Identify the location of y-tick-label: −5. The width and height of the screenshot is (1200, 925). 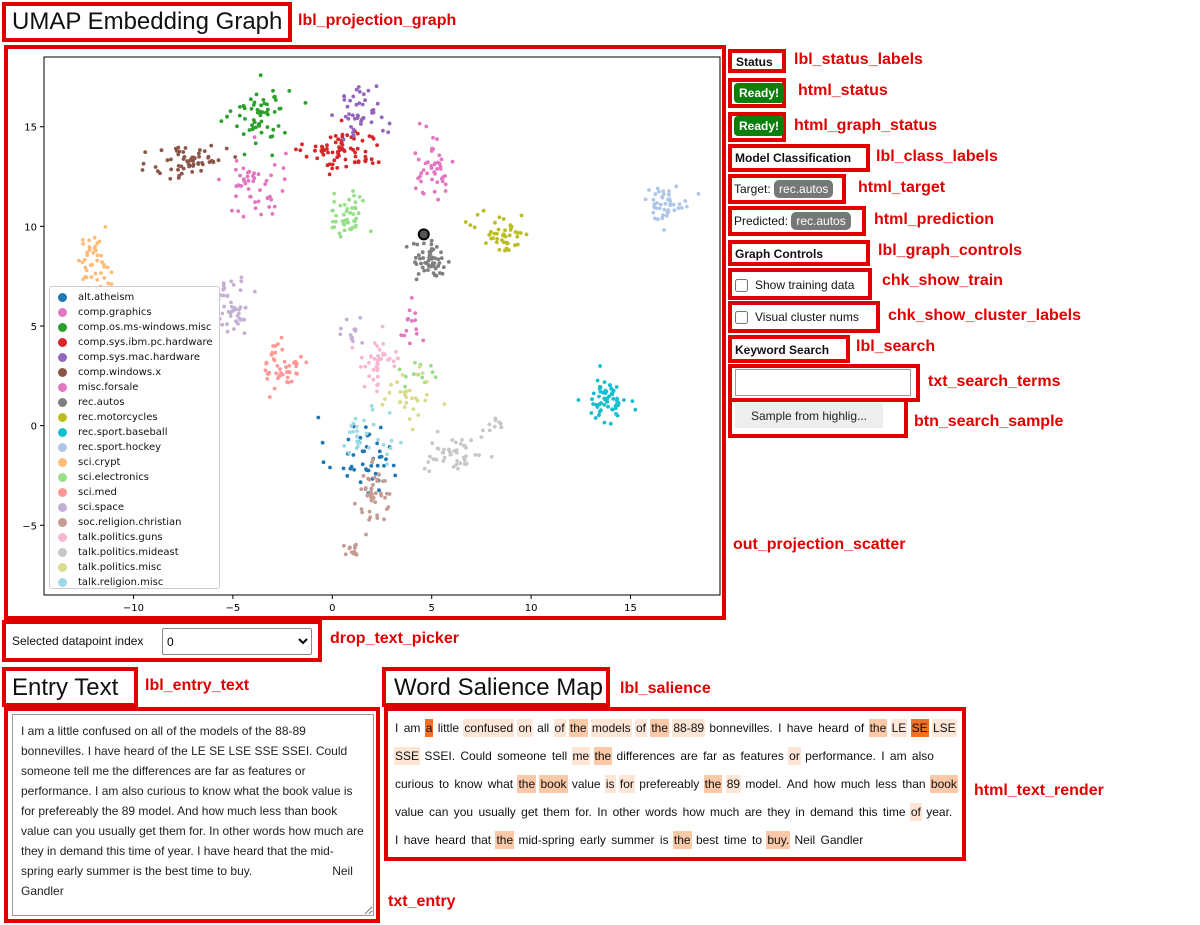
(29, 526).